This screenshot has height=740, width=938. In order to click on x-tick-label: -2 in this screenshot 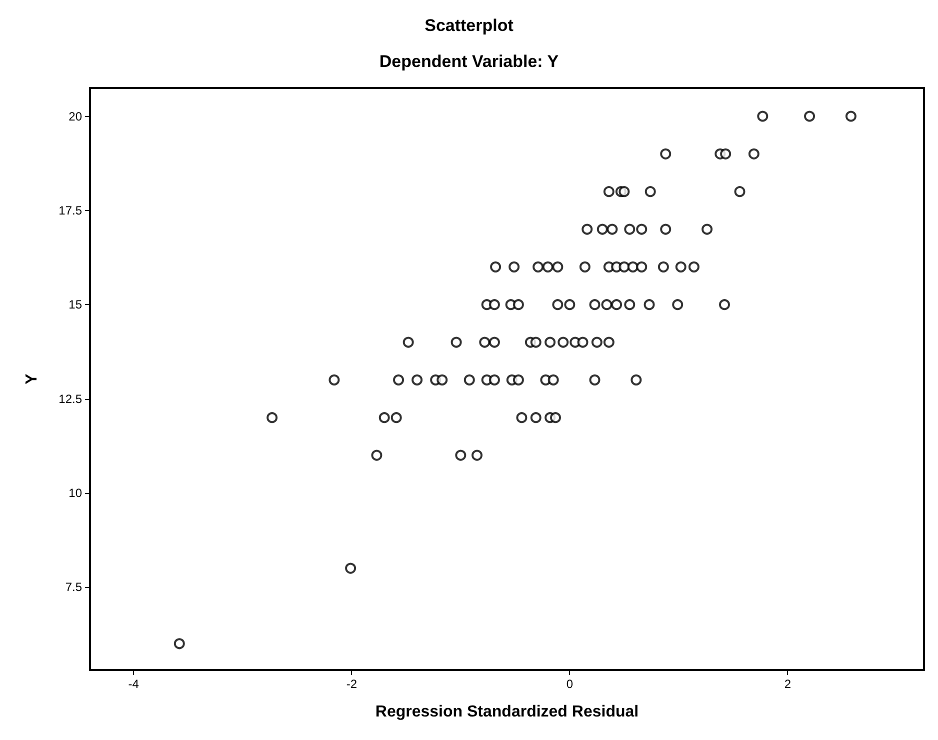, I will do `click(352, 684)`.